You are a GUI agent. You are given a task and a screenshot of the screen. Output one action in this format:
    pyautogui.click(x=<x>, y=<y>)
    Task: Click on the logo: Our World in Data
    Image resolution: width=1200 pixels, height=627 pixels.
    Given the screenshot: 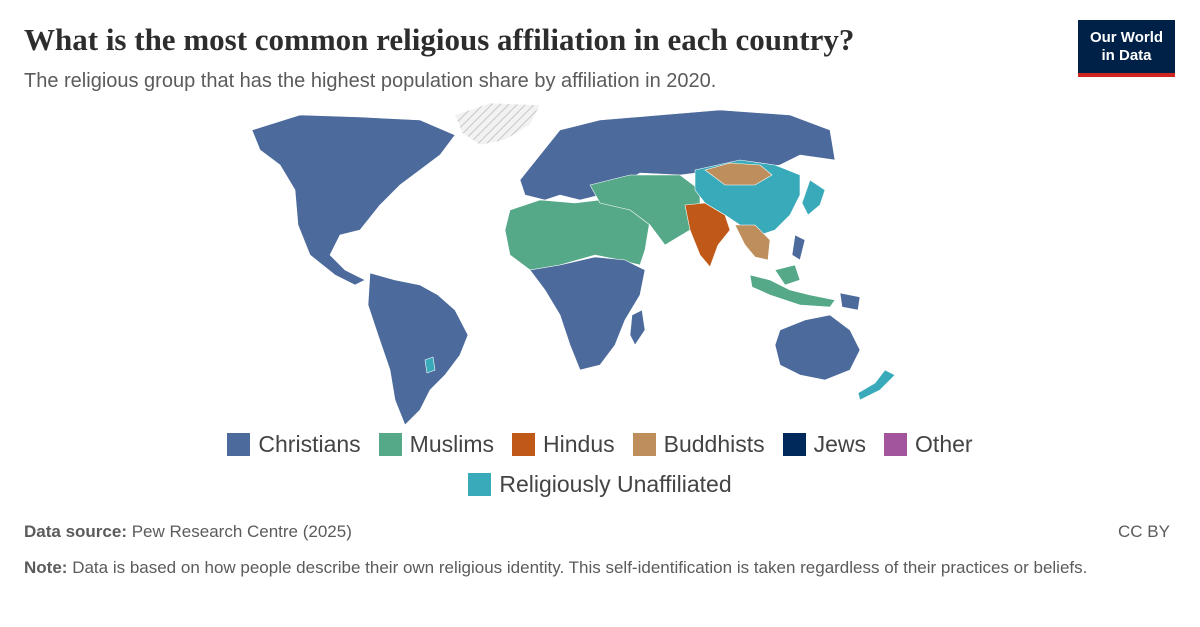 What is the action you would take?
    pyautogui.click(x=1126, y=48)
    